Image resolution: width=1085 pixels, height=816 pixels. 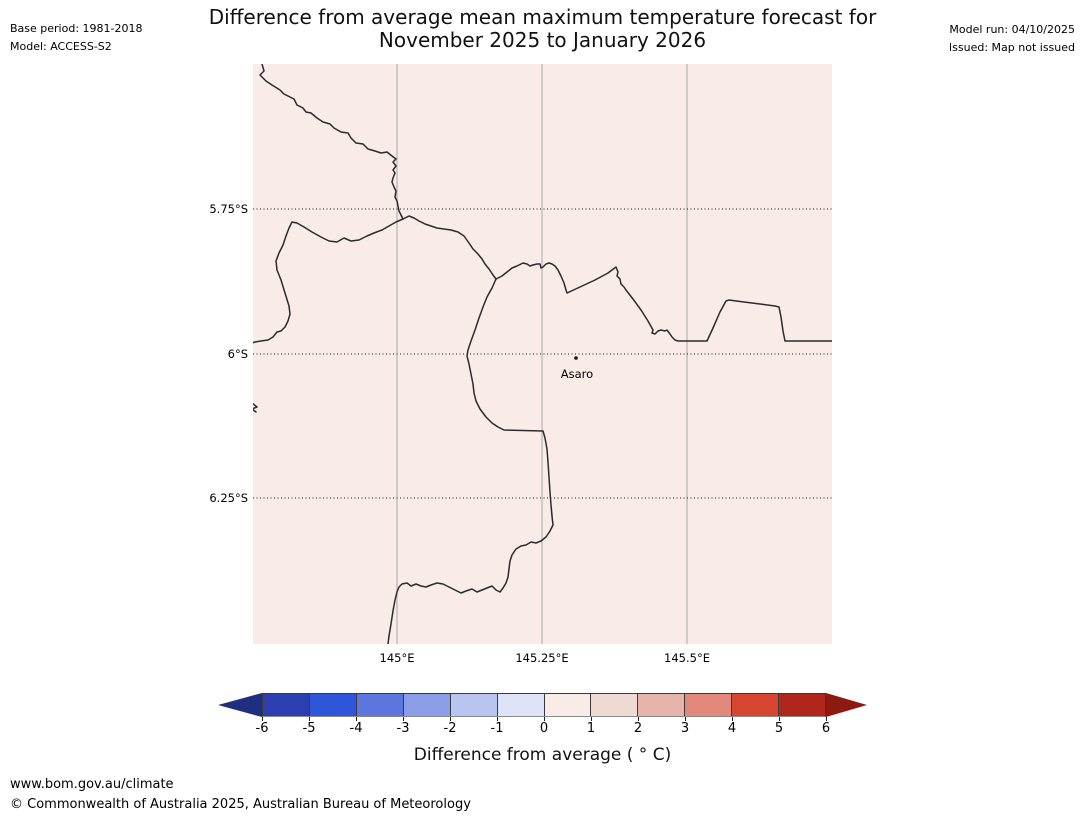 What do you see at coordinates (403, 728) in the screenshot?
I see `colorbar-tick-label: -3` at bounding box center [403, 728].